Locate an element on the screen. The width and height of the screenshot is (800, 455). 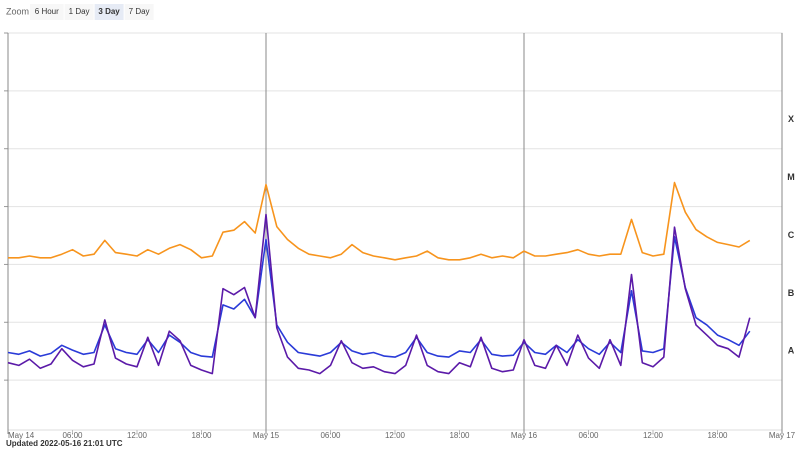
class-label: C is located at coordinates (791, 235).